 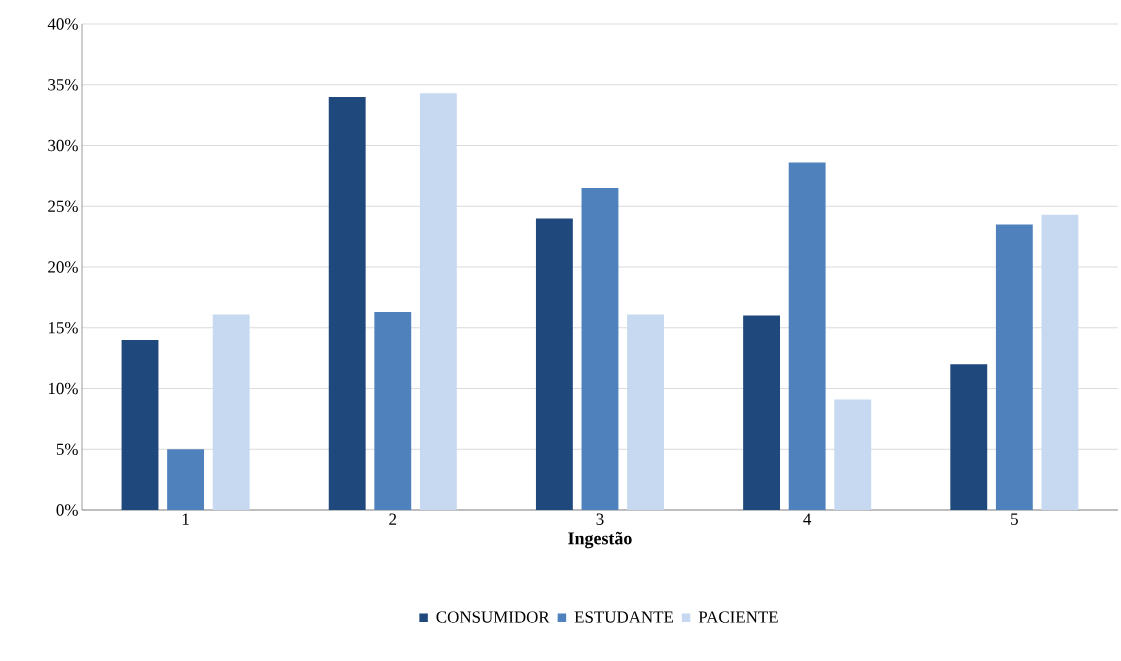 I want to click on y-tick-label: 15%, so click(x=63, y=328).